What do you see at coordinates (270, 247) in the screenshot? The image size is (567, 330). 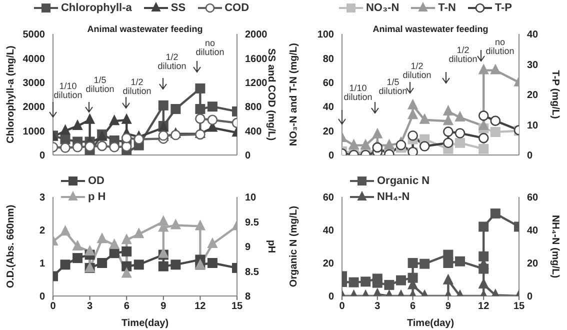 I see `y2-axis-title: pH` at bounding box center [270, 247].